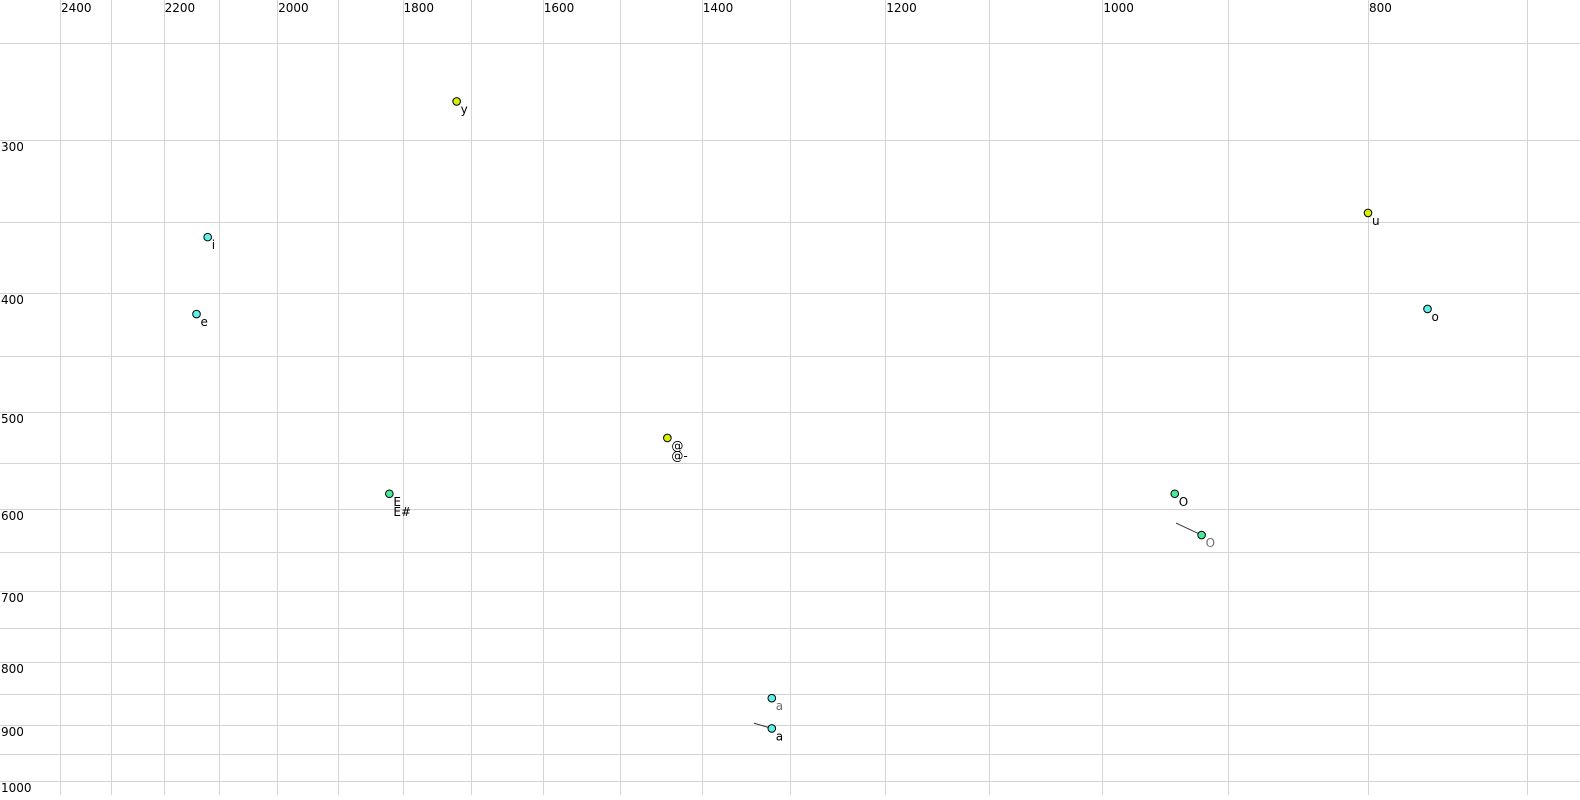 This screenshot has height=800, width=1580. I want to click on vowel-point-i: i, so click(209, 242).